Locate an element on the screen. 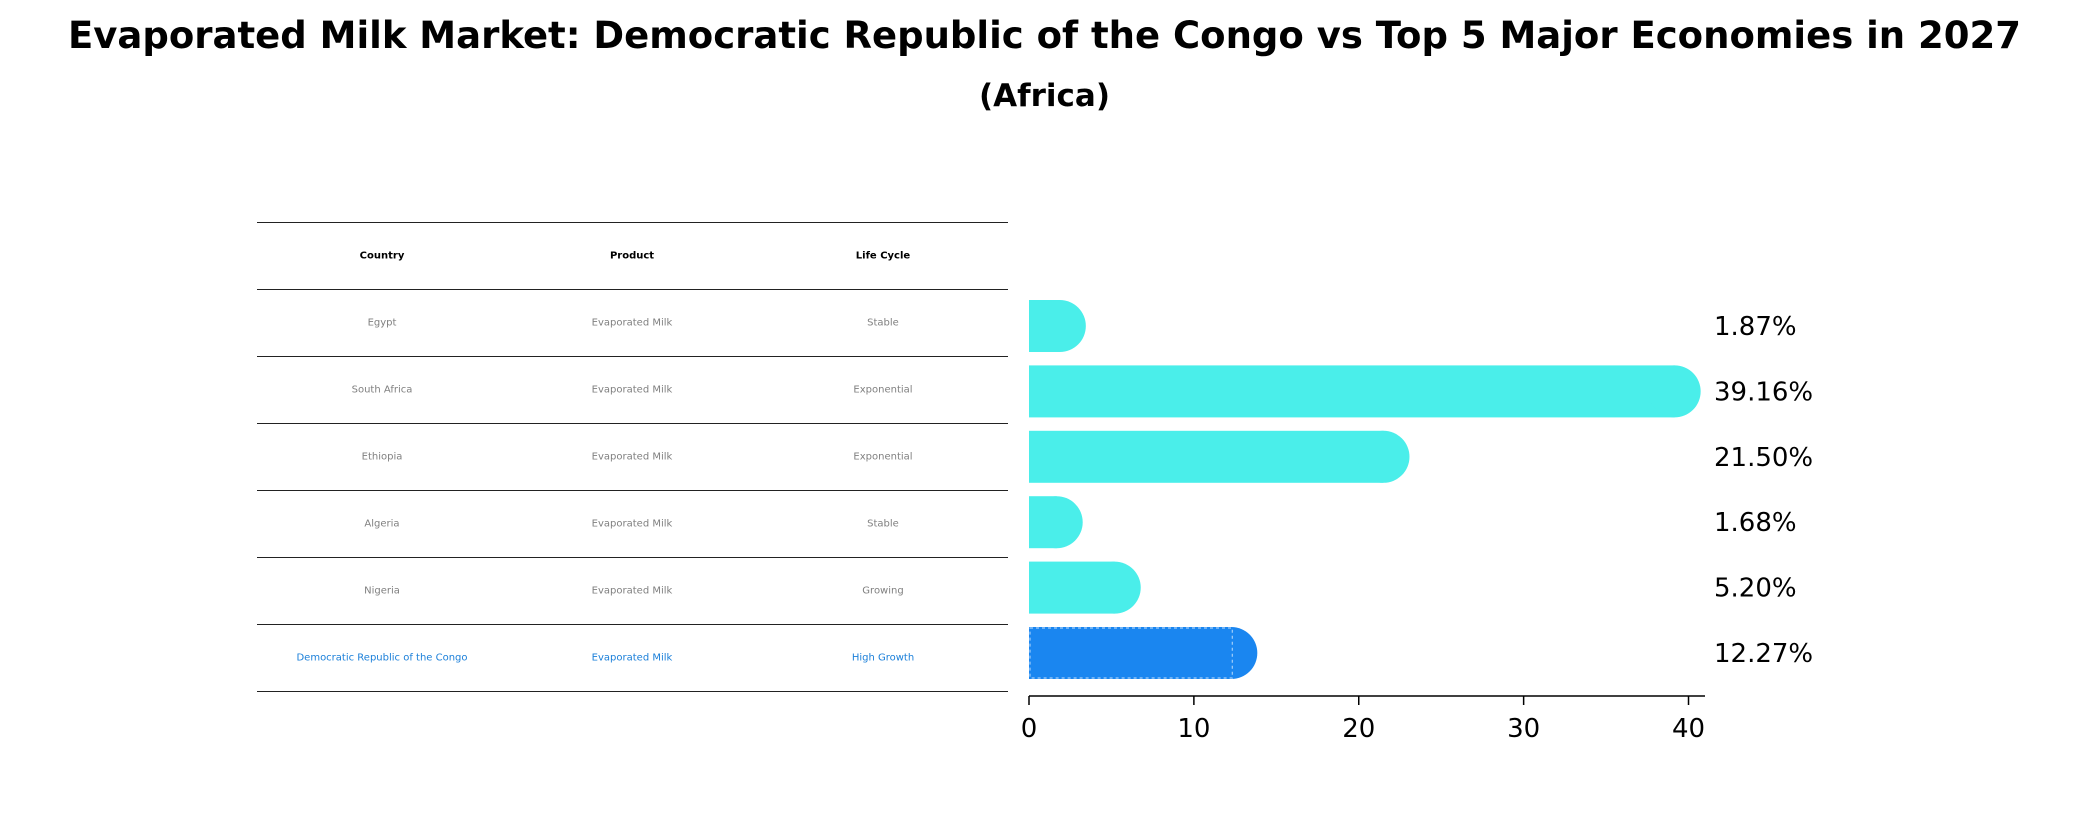  table-cell: Growing is located at coordinates (883, 590).